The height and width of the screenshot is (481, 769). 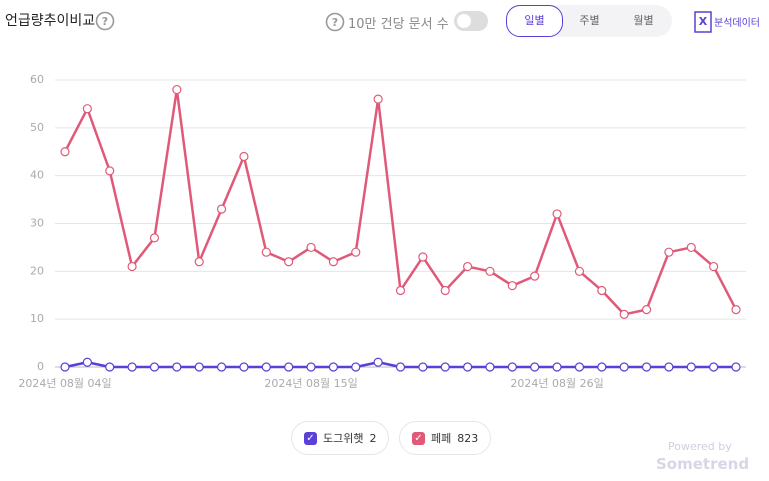 What do you see at coordinates (556, 383) in the screenshot?
I see `x-tick-label: 2024년 08월 26일` at bounding box center [556, 383].